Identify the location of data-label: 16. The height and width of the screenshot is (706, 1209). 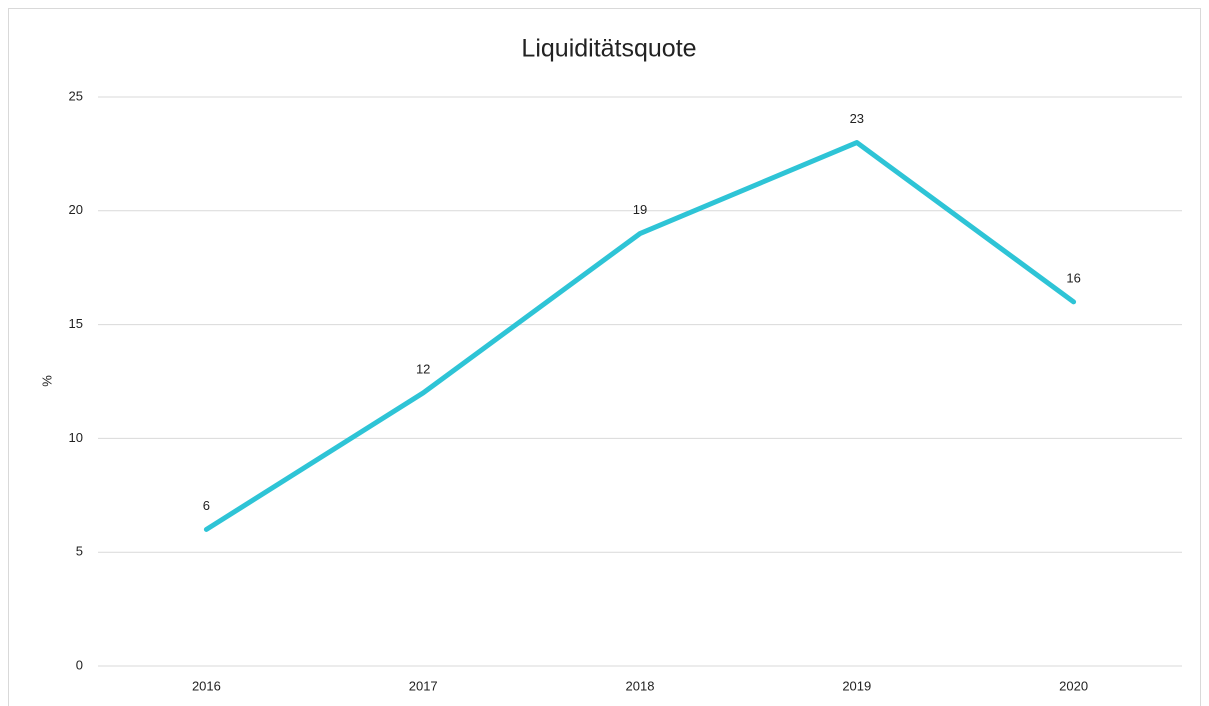
(1073, 277).